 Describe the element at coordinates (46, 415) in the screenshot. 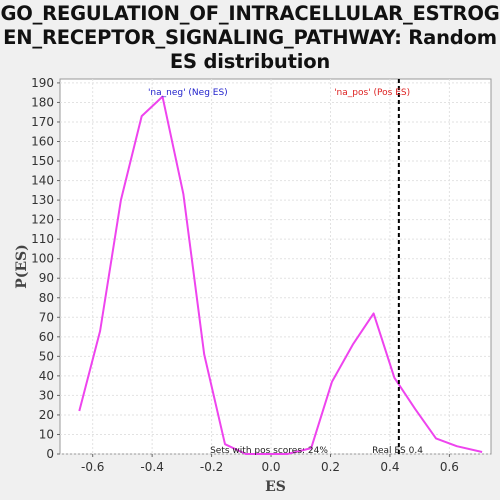

I see `y-tick-label: 20` at that location.